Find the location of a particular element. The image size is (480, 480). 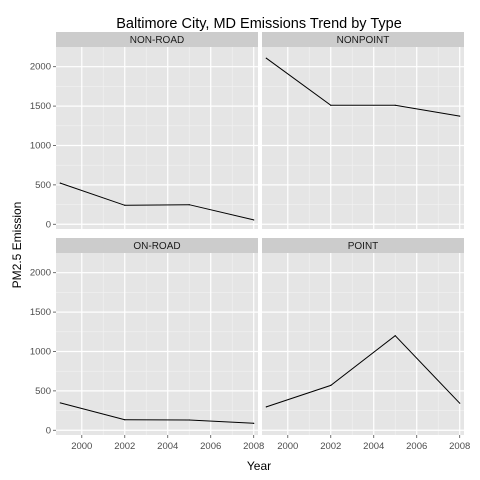

strip-label: NON-ROAD is located at coordinates (157, 40).